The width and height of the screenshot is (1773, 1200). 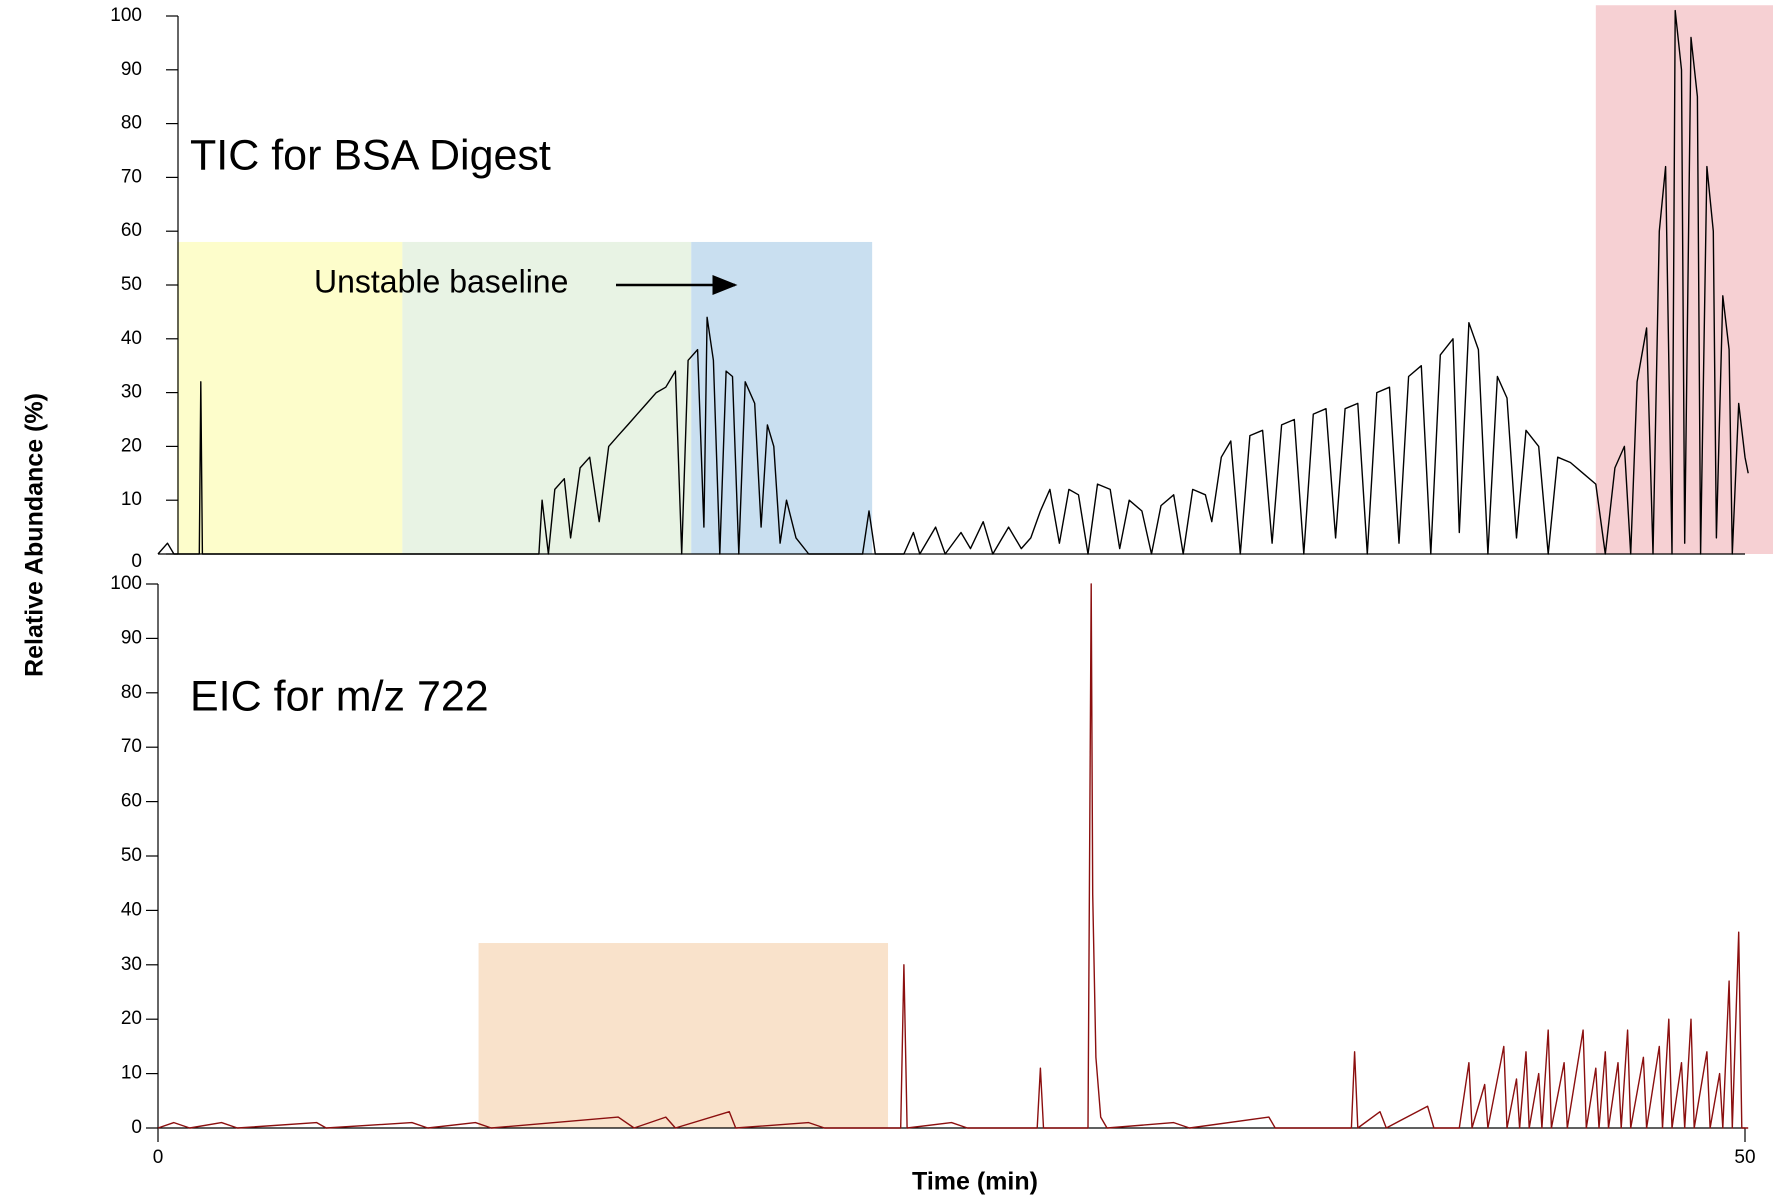 I want to click on x-tick-label: 50, so click(x=1744, y=1157).